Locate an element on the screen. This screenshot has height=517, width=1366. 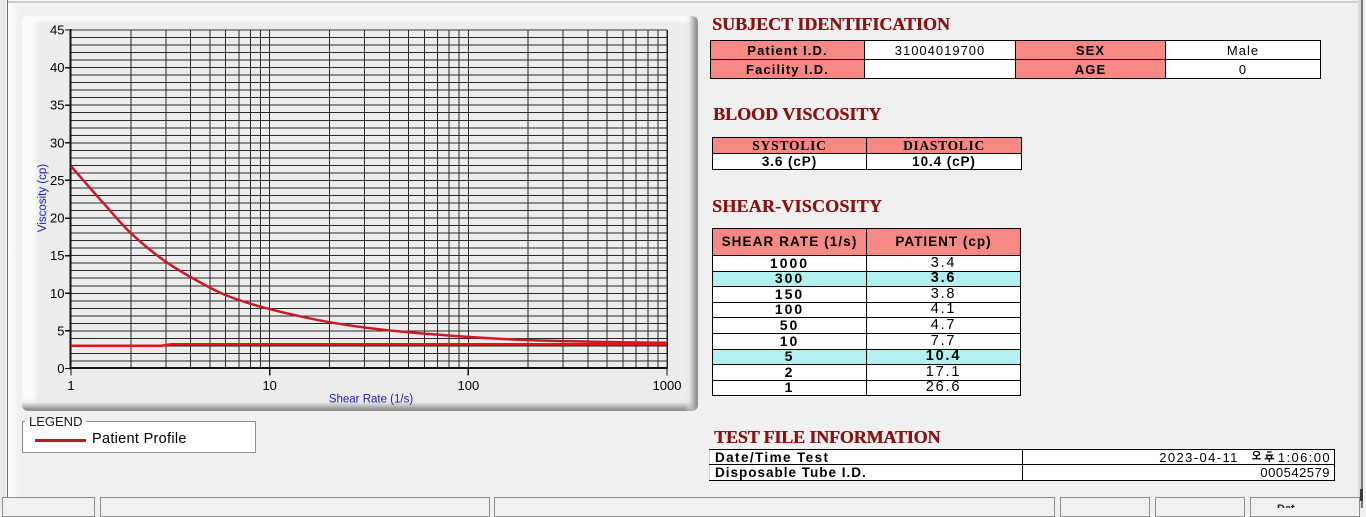
svg-text: 35 is located at coordinates (57, 105).